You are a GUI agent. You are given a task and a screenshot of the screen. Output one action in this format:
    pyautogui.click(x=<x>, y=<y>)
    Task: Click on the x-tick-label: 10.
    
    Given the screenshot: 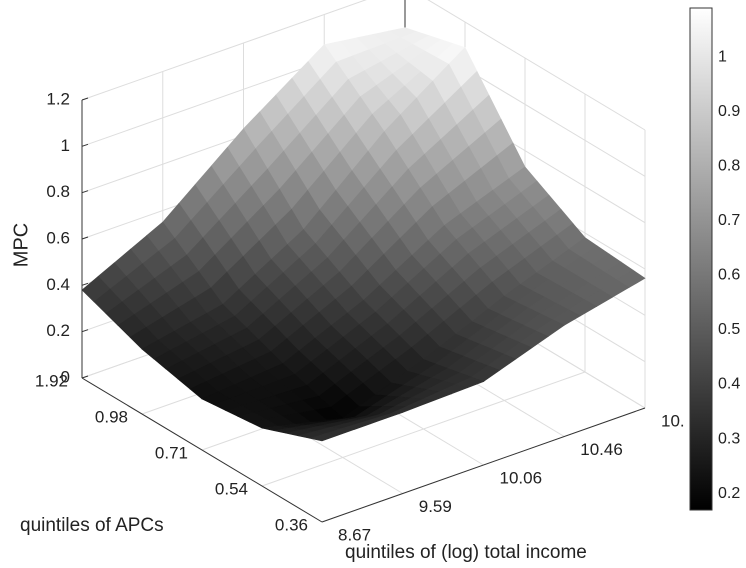 What is the action you would take?
    pyautogui.click(x=673, y=420)
    